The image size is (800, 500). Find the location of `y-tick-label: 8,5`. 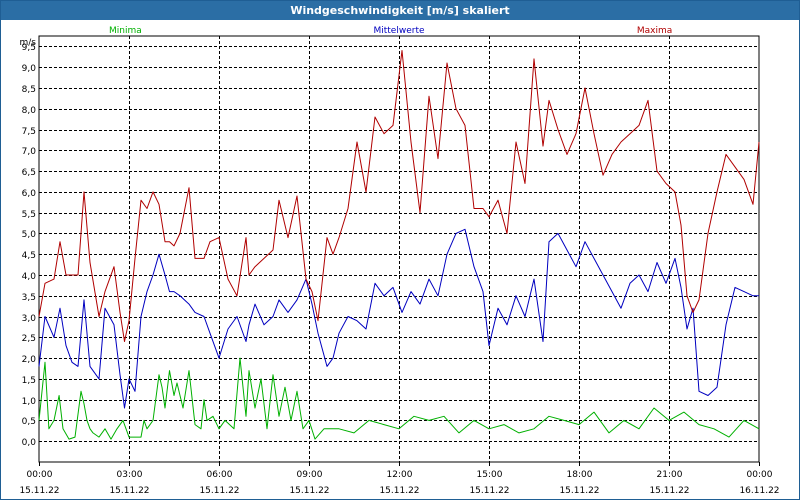

y-tick-label: 8,5 is located at coordinates (29, 90).